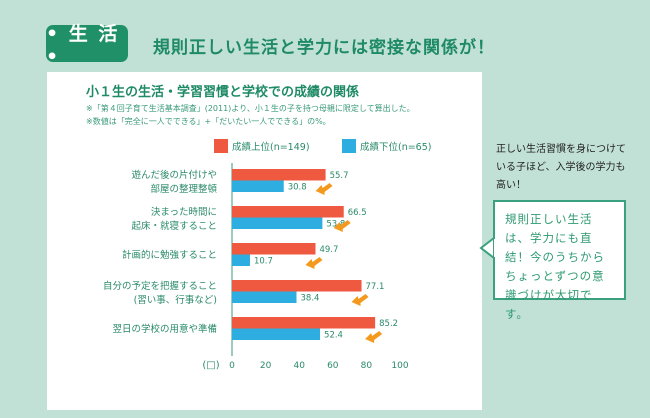  What do you see at coordinates (396, 147) in the screenshot?
I see `legend-label: 成績下位(n=65)` at bounding box center [396, 147].